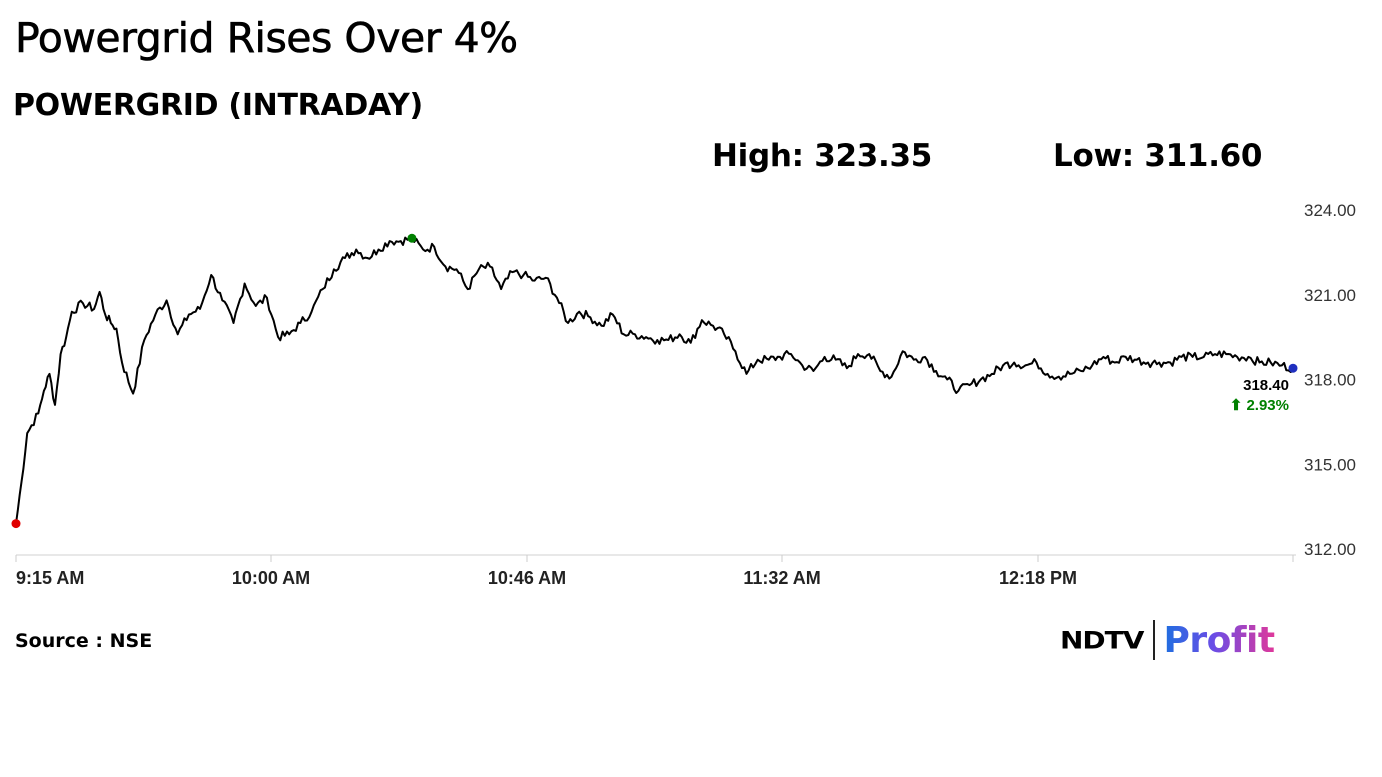  I want to click on profit-wordmark: Profit, so click(1219, 640).